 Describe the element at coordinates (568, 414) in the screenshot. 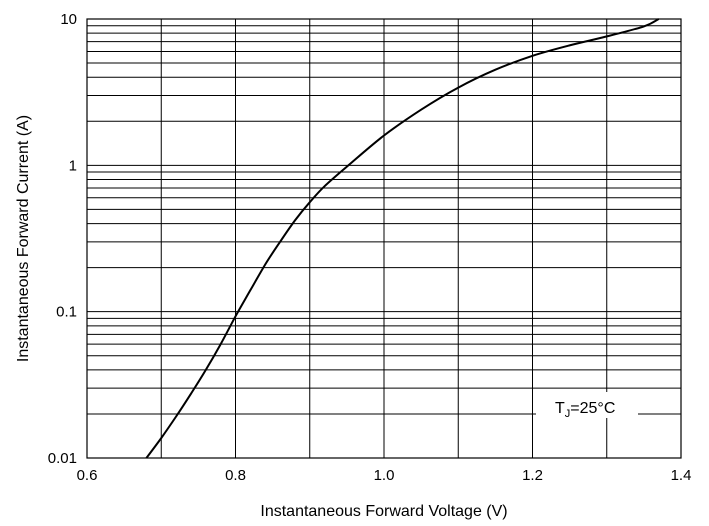

I see `annotation-subscript: J` at that location.